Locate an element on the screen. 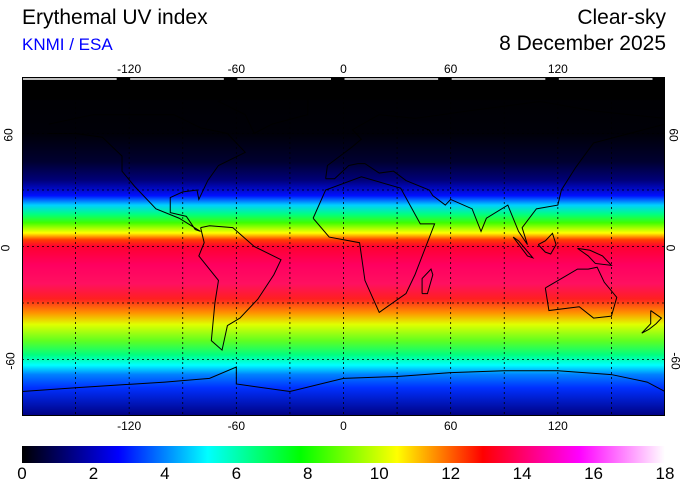 The height and width of the screenshot is (490, 688). lon-tick-label-bottom: -120 is located at coordinates (129, 426).